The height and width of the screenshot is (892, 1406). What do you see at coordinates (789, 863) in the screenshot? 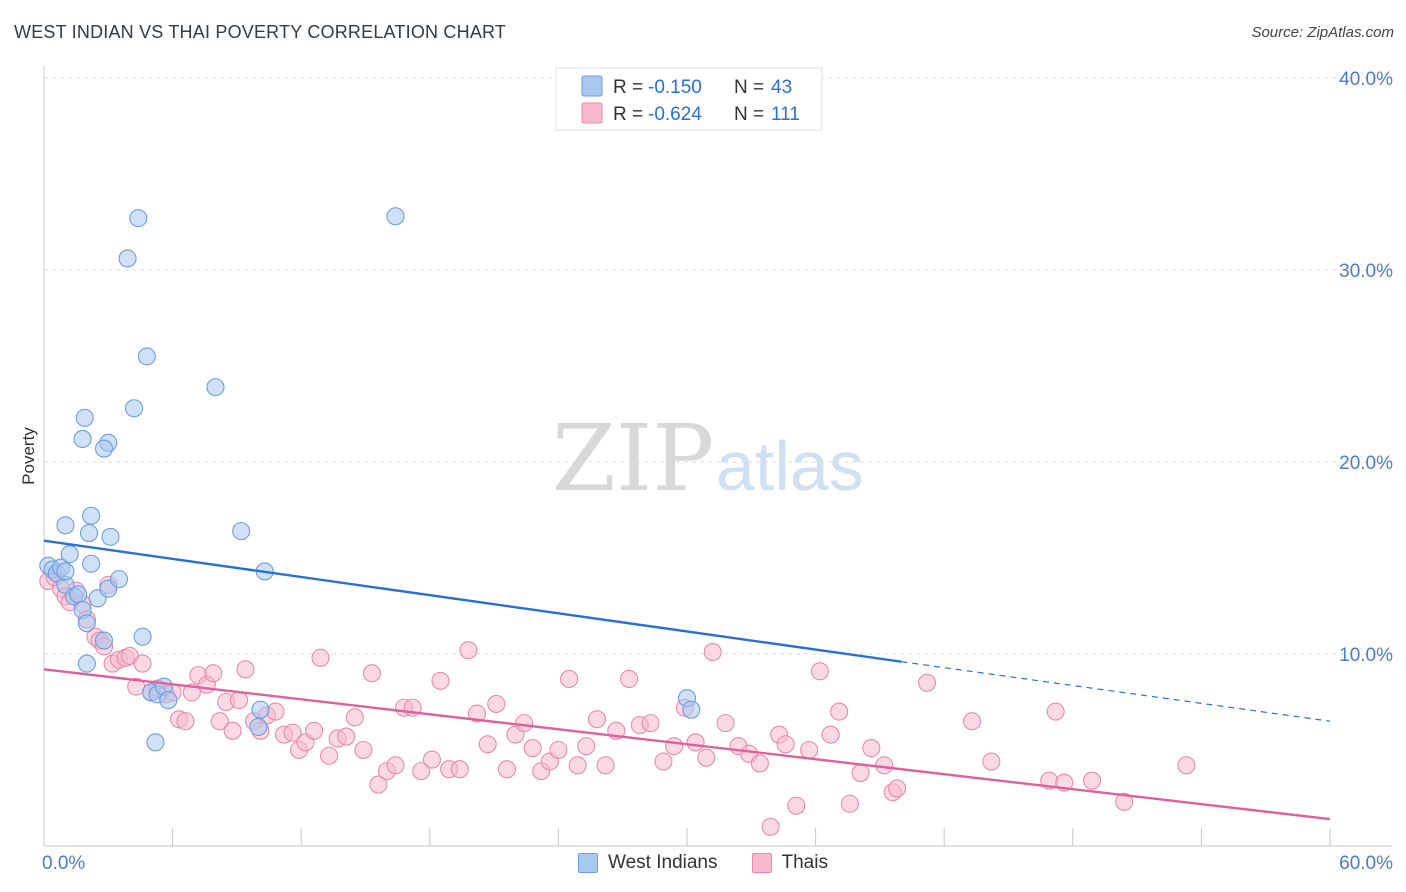
I see `legend-item-thais: Thais` at bounding box center [789, 863].